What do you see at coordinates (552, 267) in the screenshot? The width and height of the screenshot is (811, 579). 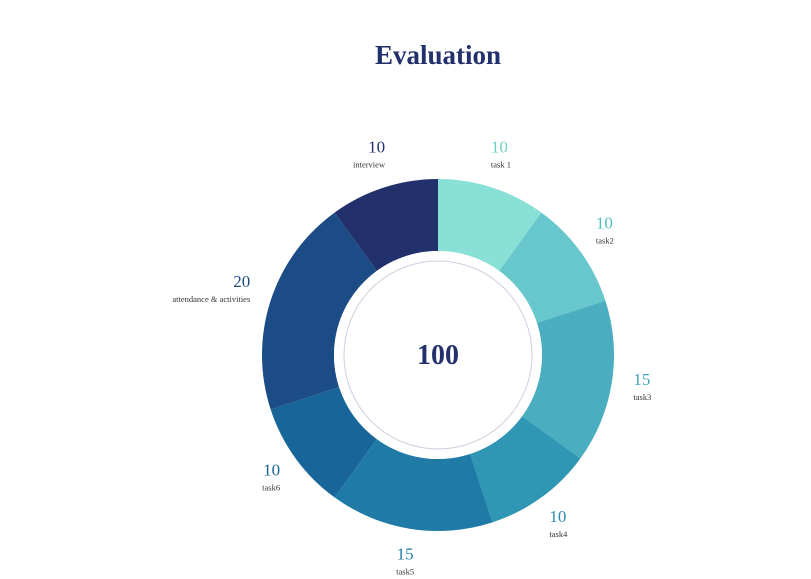 I see `donut-slice-task2` at bounding box center [552, 267].